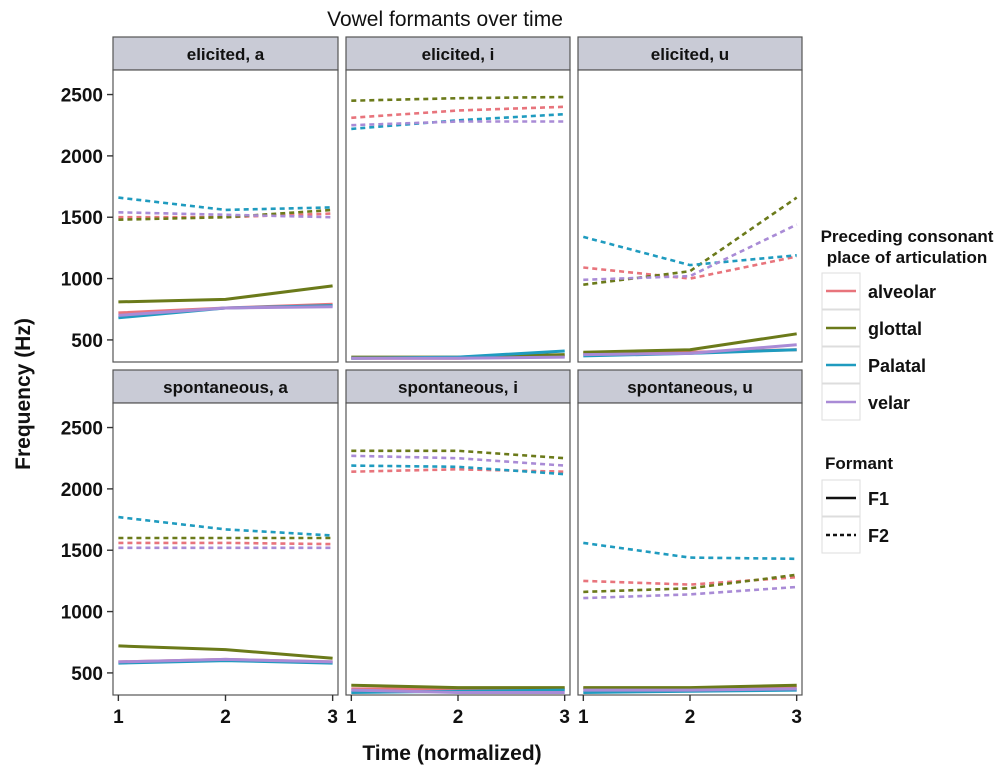  I want to click on legend-label-f2: F2, so click(878, 536).